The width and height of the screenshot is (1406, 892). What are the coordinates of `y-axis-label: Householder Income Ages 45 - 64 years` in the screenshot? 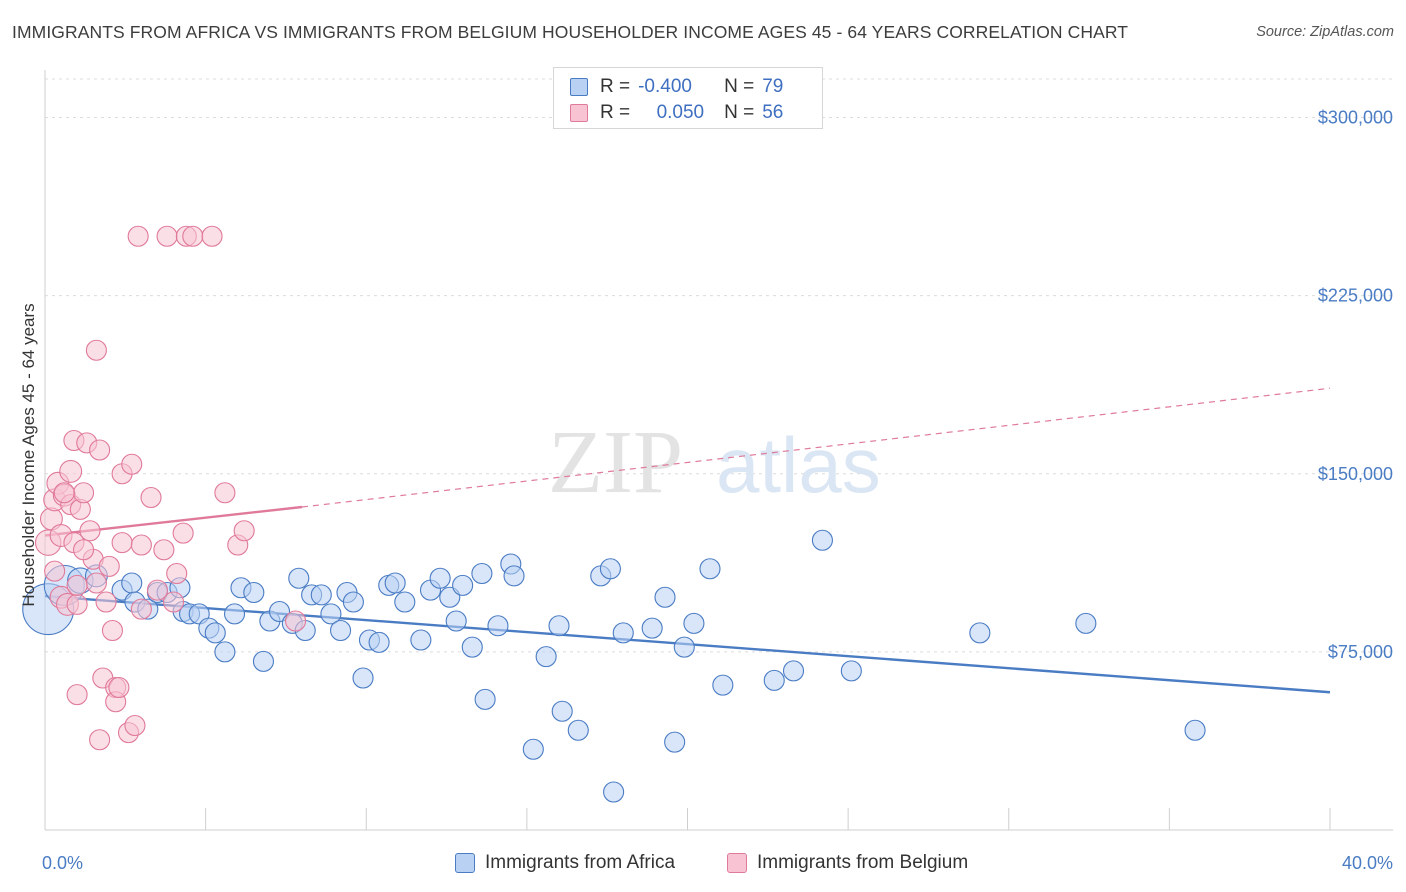 It's located at (28, 454).